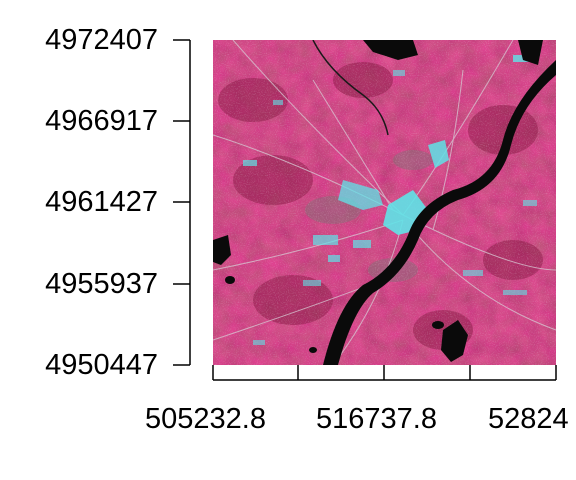 The image size is (576, 480). Describe the element at coordinates (101, 40) in the screenshot. I see `y-tick-label: 4972407` at that location.